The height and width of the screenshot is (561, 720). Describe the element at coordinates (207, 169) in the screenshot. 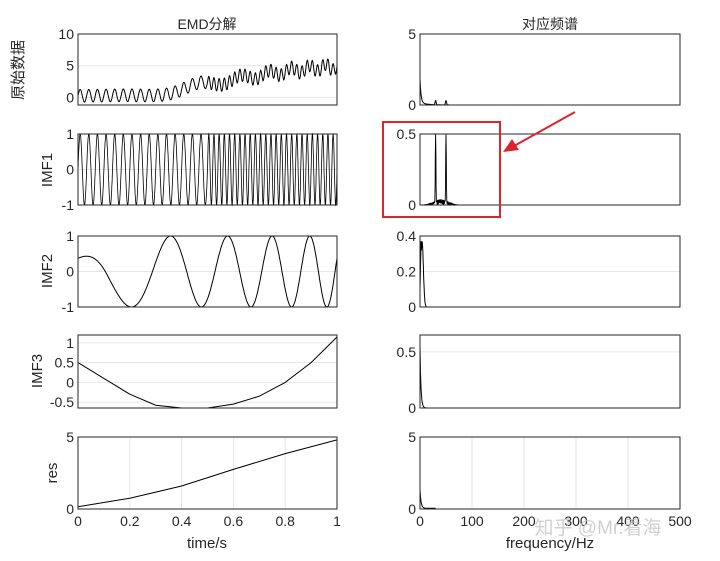

I see `imf1-axes` at that location.